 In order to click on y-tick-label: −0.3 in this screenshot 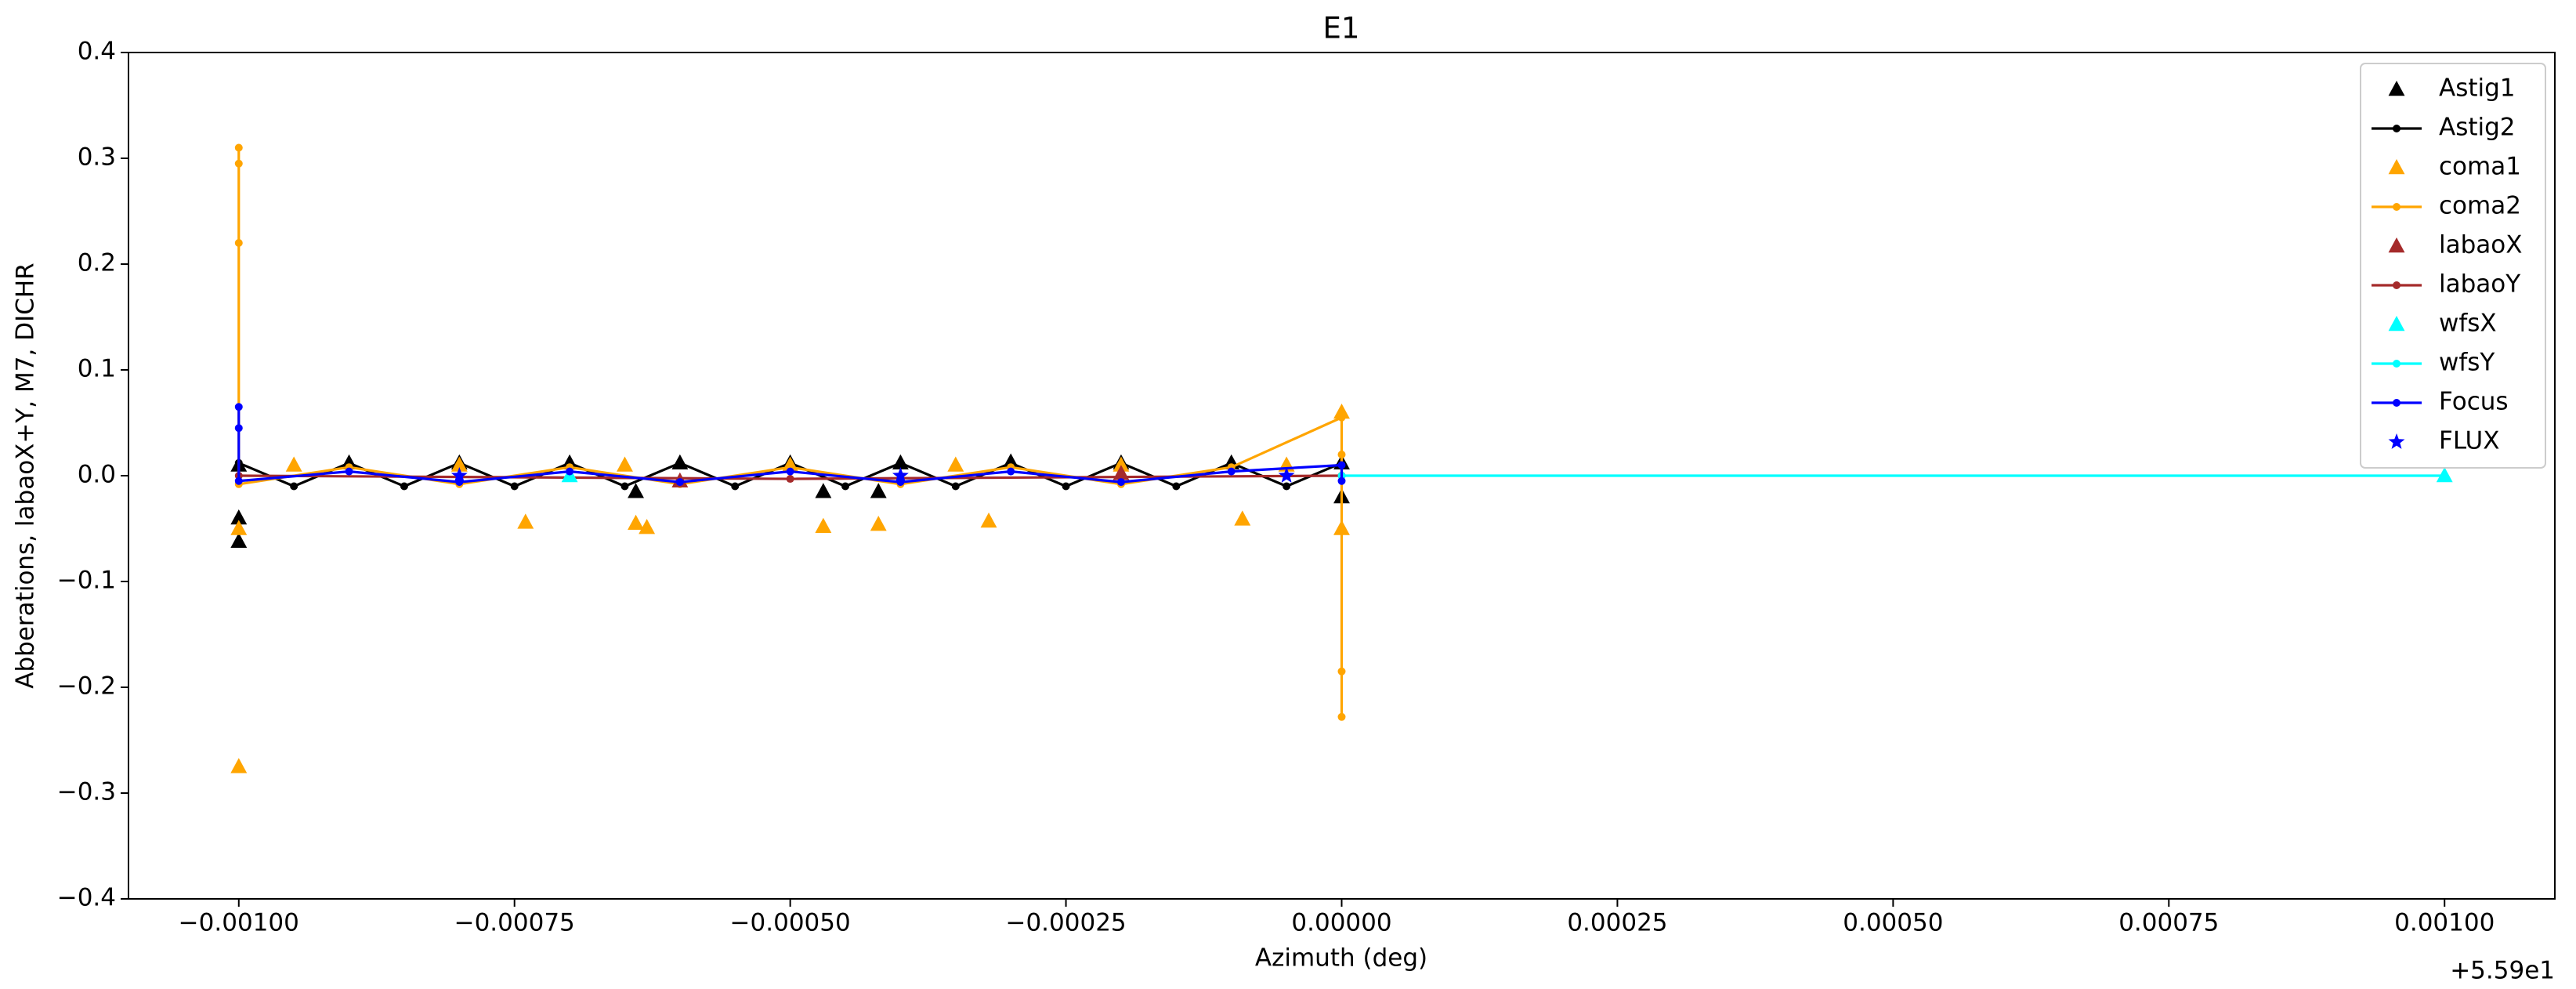, I will do `click(87, 792)`.